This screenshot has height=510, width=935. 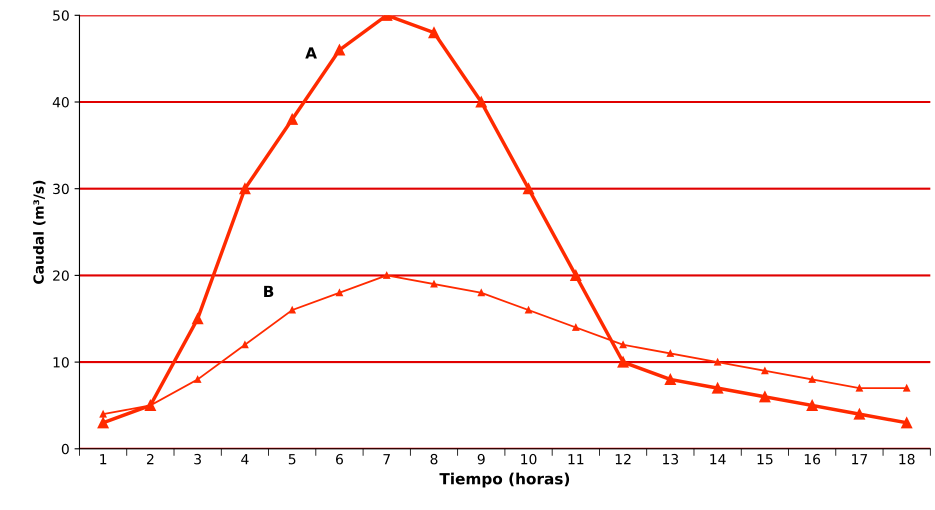 I want to click on x-axis-title: Tiempo (horas), so click(x=504, y=480).